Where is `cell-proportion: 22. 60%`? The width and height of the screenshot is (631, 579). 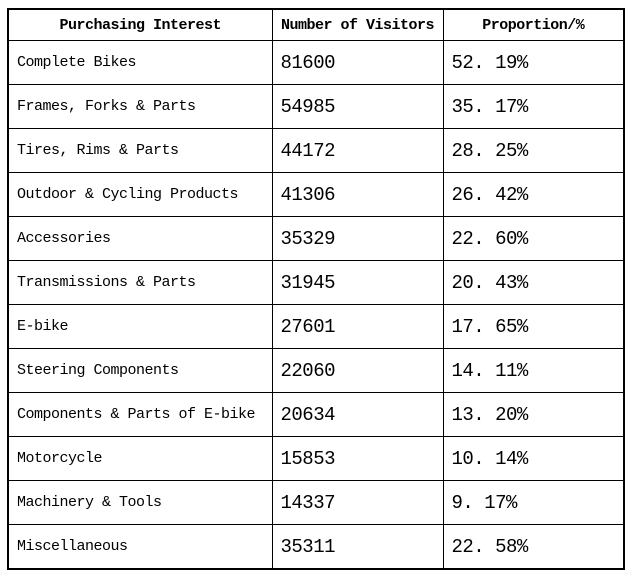 cell-proportion: 22. 60% is located at coordinates (533, 238).